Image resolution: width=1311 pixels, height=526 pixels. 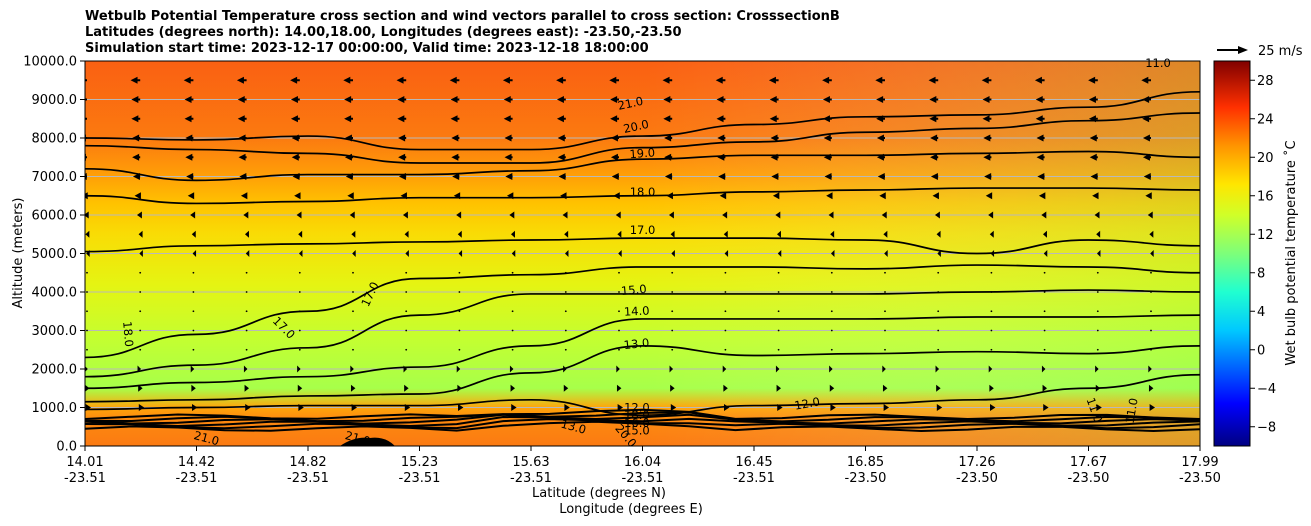 I want to click on colorbar-tick-label: 20, so click(x=1265, y=158).